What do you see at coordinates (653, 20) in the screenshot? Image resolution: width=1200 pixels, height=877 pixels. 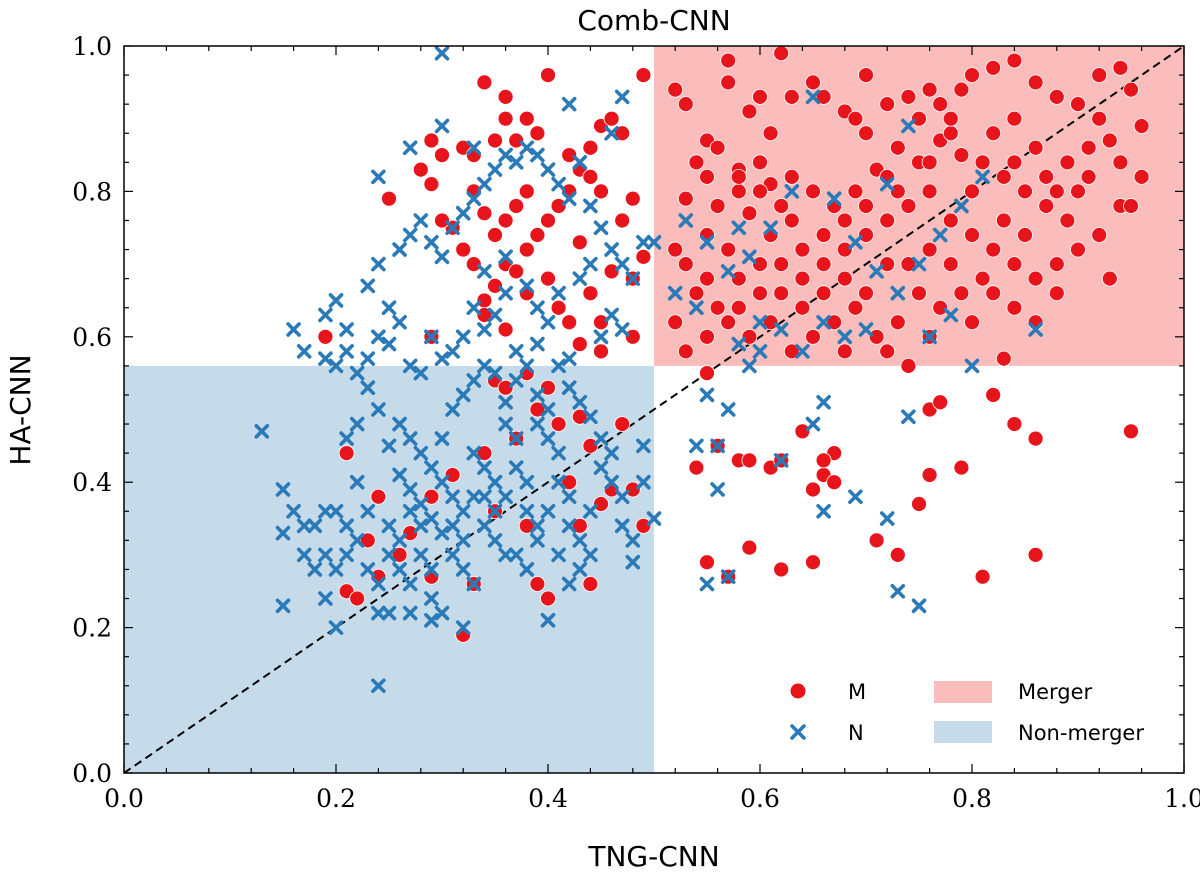 I see `chart-title: Comb-CNN` at bounding box center [653, 20].